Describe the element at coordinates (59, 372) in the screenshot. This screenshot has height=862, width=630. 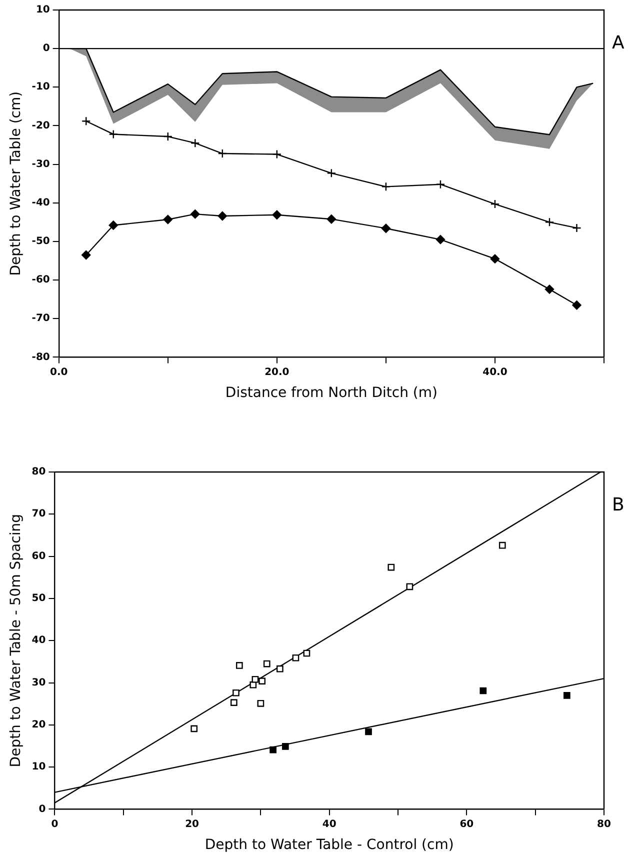
I see `x-tick-label: 0.0` at that location.